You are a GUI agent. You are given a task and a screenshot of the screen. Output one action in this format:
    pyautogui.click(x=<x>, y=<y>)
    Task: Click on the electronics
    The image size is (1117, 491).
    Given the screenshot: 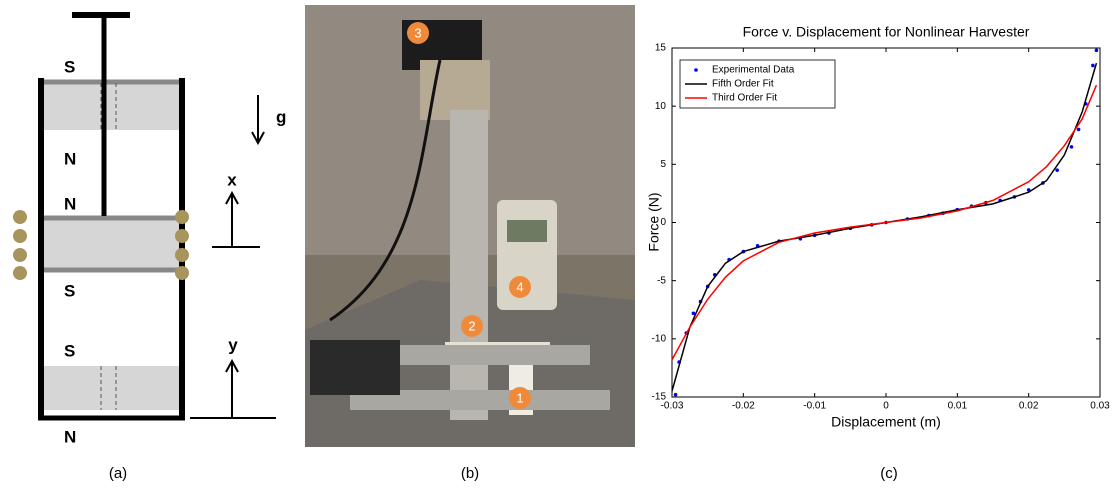 What is the action you would take?
    pyautogui.click(x=355, y=367)
    